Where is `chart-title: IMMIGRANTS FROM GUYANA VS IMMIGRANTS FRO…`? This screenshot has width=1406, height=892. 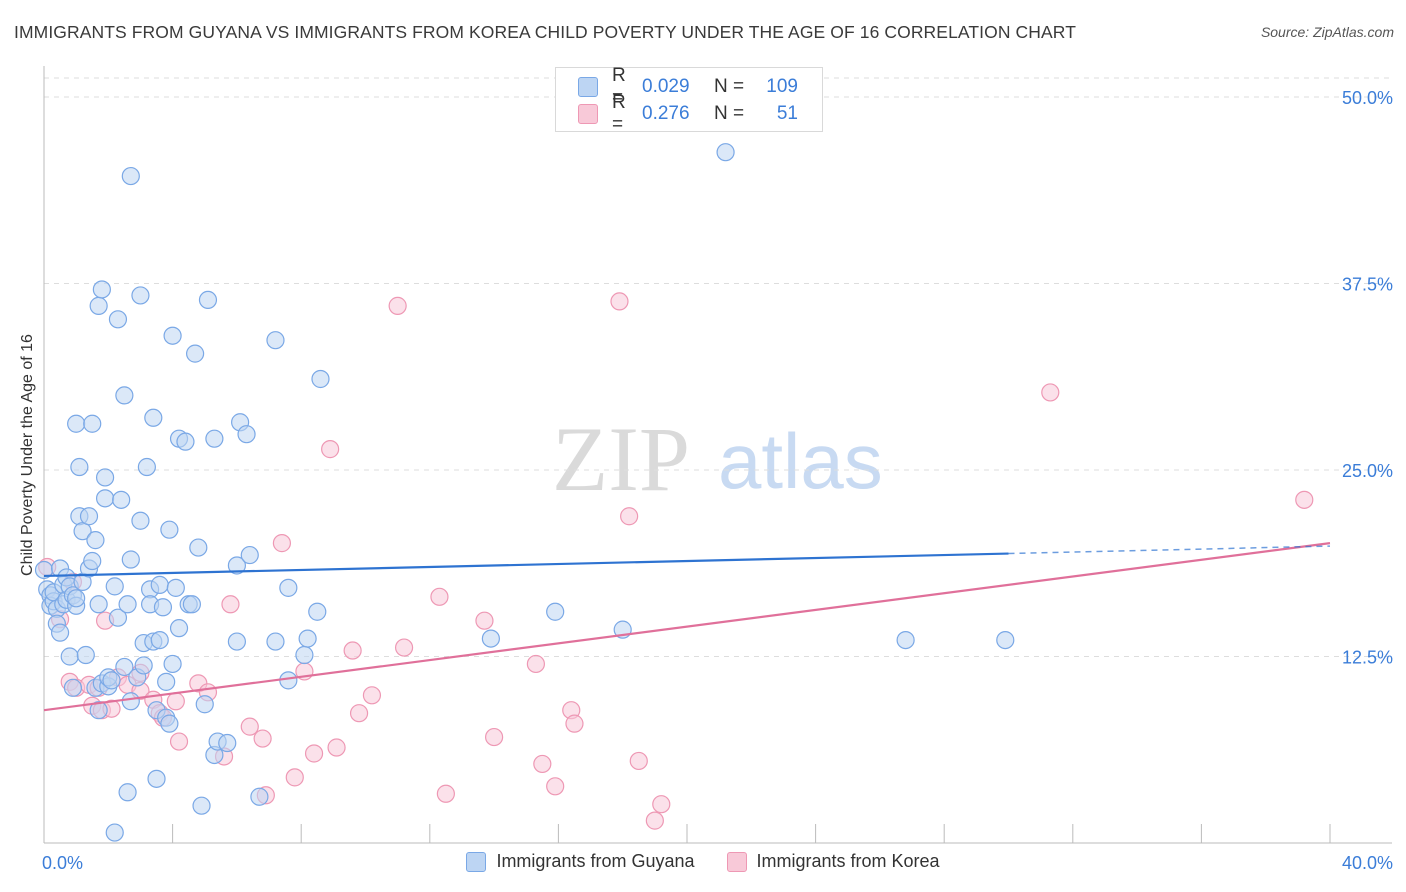 chart-title: IMMIGRANTS FROM GUYANA VS IMMIGRANTS FRO… is located at coordinates (545, 32).